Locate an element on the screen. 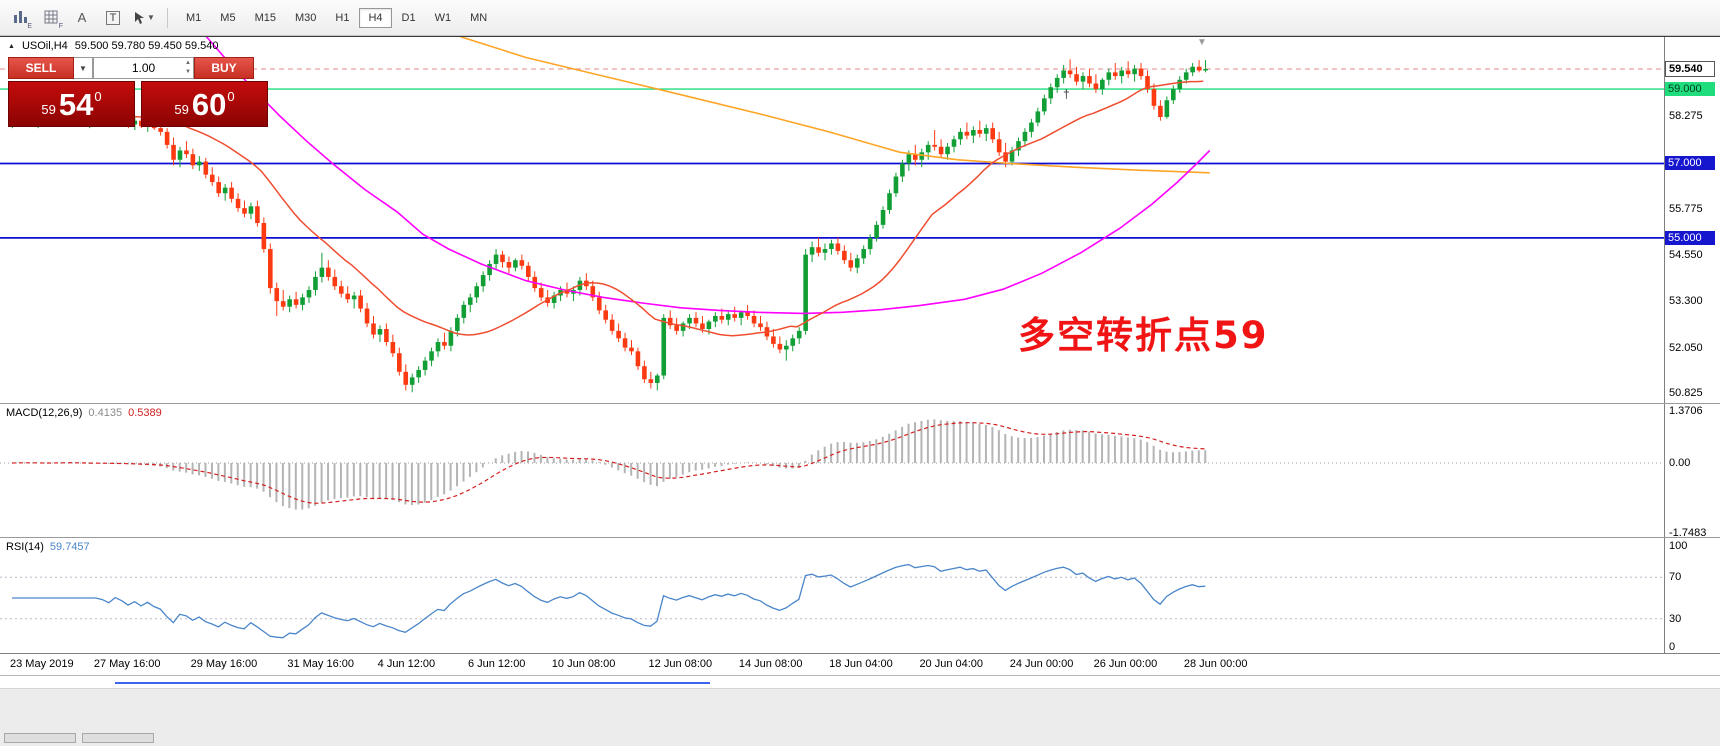  time-label: 26 Jun 00:00 is located at coordinates (1125, 664).